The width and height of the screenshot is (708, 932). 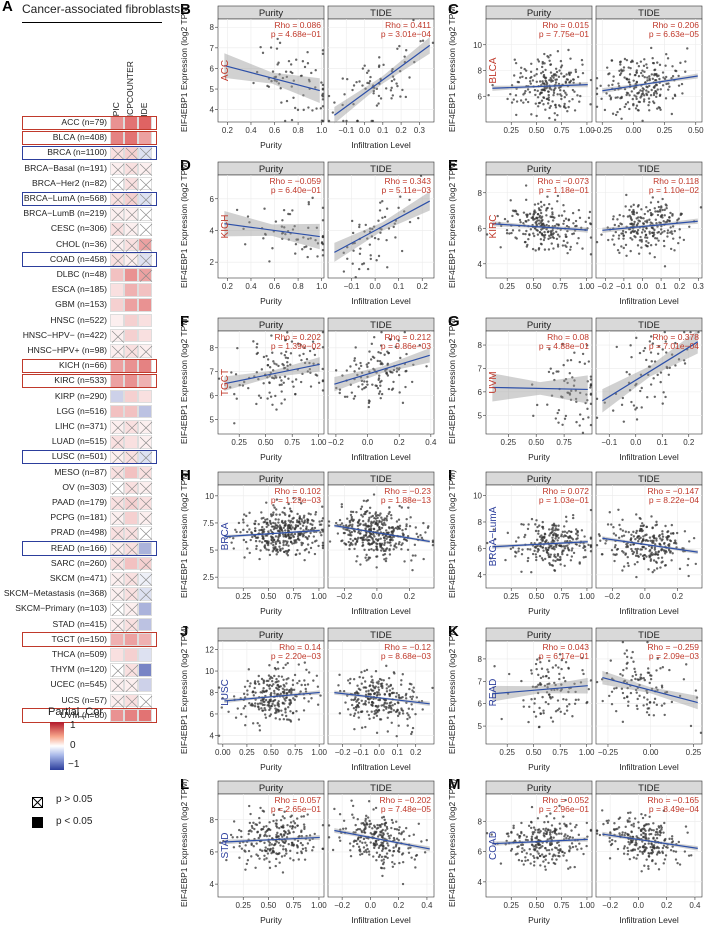 I want to click on x-tick-label: 0.75, so click(x=560, y=286).